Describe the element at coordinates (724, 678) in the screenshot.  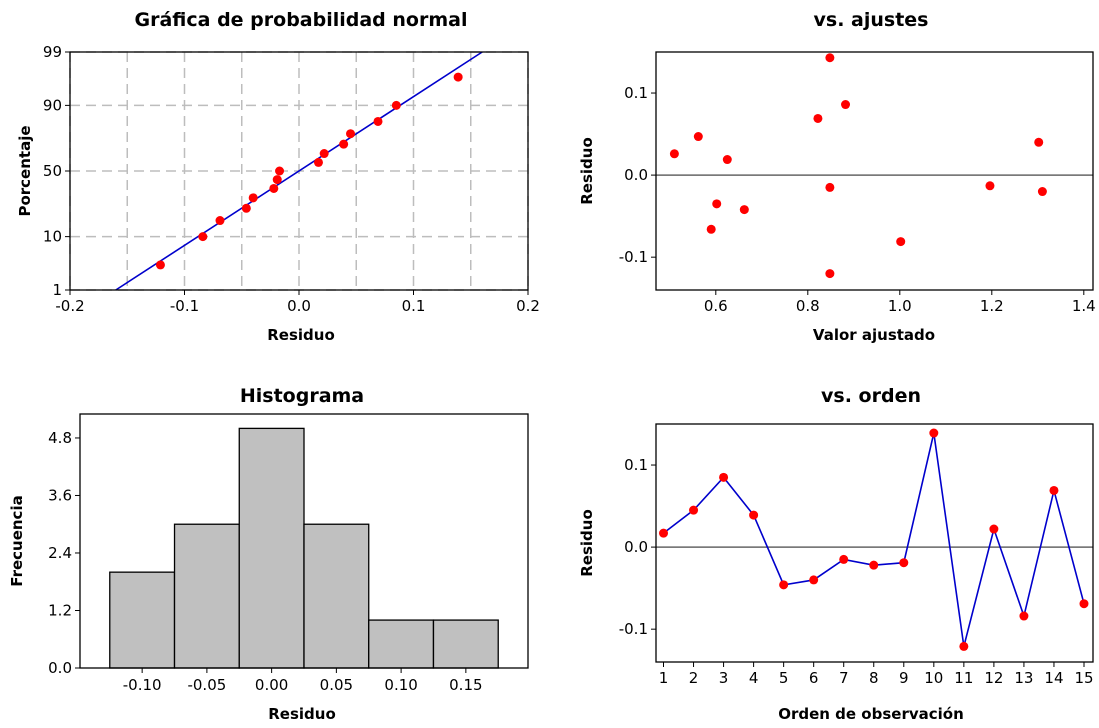
I see `x-tick-label: 3` at that location.